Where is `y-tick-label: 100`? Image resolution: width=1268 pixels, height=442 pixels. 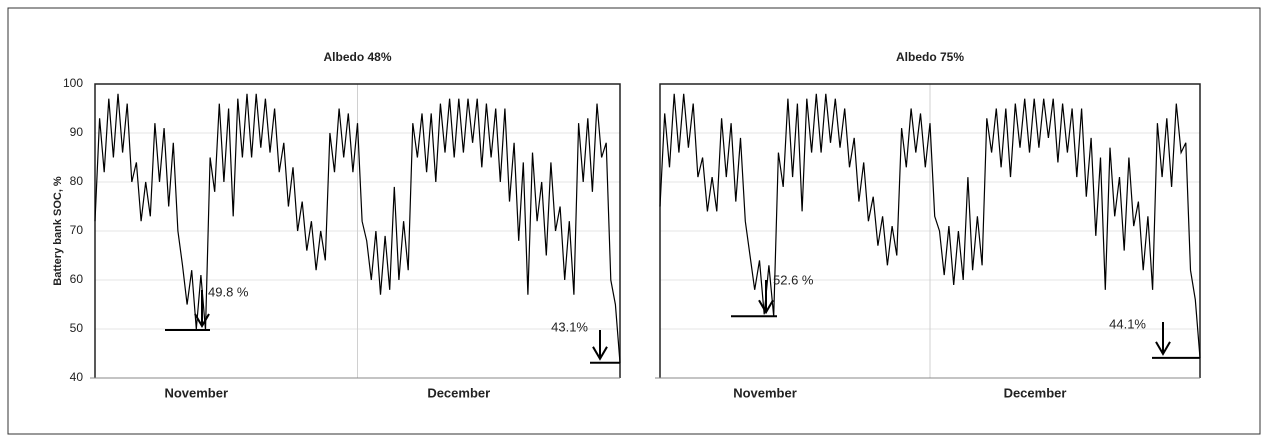 y-tick-label: 100 is located at coordinates (73, 83).